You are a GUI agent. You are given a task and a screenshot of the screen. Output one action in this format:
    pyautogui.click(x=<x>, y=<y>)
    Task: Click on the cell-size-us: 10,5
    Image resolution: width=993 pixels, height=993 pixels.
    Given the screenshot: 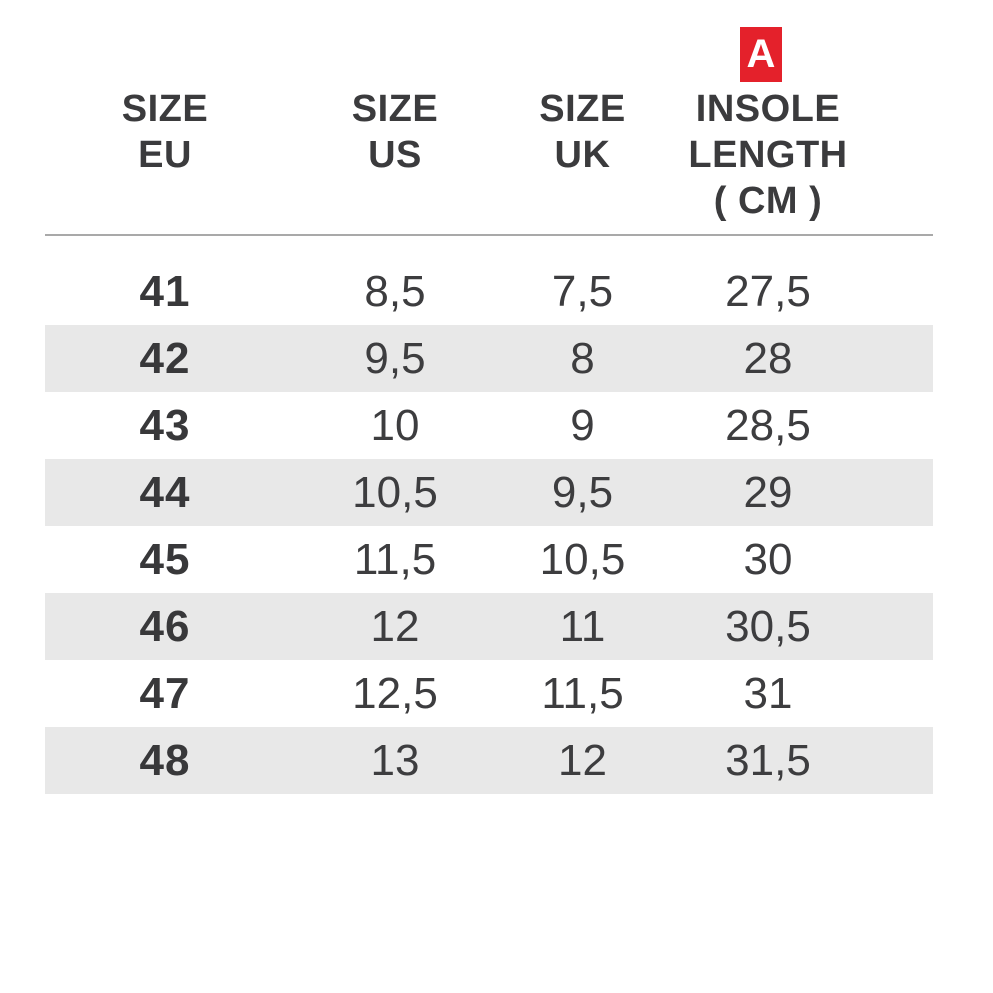 What is the action you would take?
    pyautogui.click(x=395, y=492)
    